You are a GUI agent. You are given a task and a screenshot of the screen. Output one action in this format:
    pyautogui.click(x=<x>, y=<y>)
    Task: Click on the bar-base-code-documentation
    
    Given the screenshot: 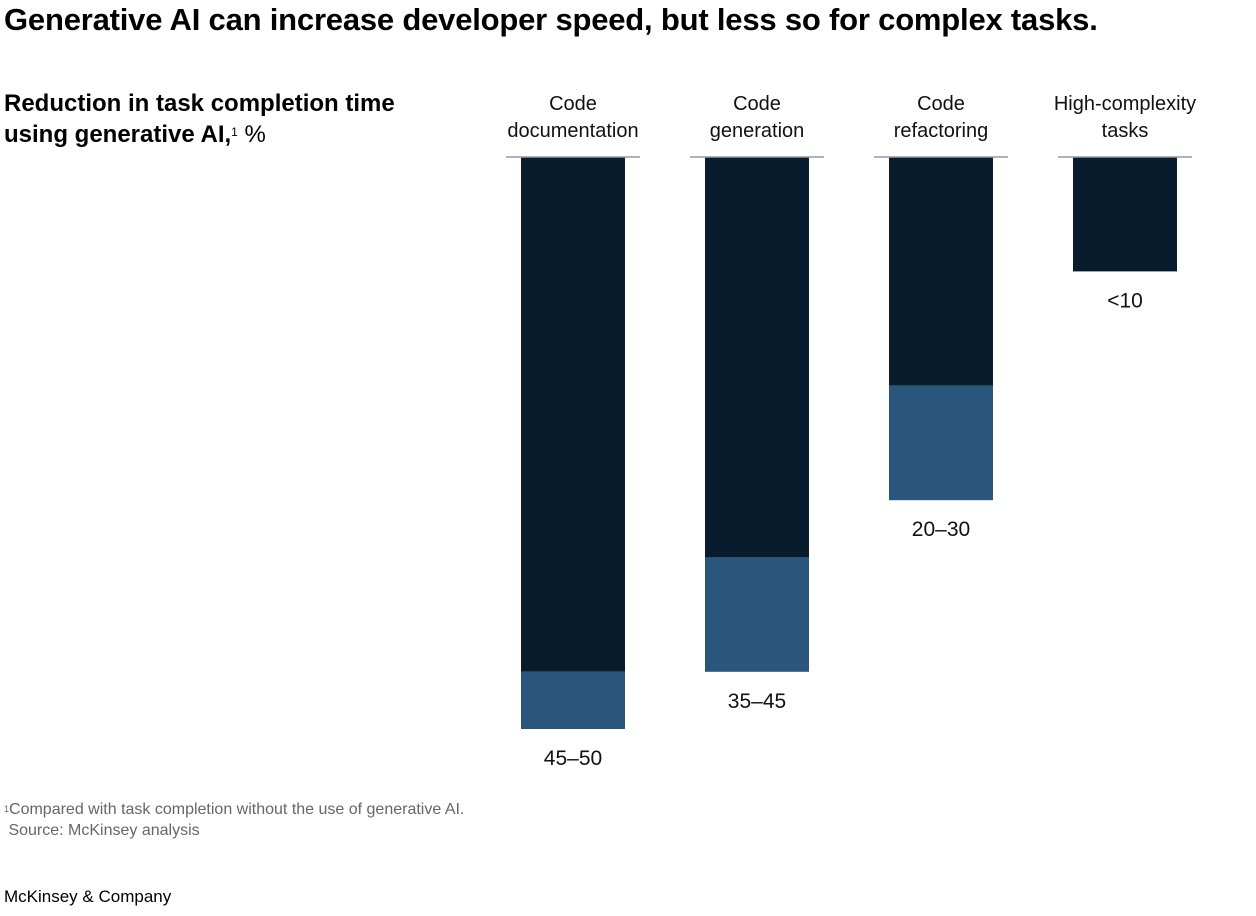 What is the action you would take?
    pyautogui.click(x=573, y=414)
    